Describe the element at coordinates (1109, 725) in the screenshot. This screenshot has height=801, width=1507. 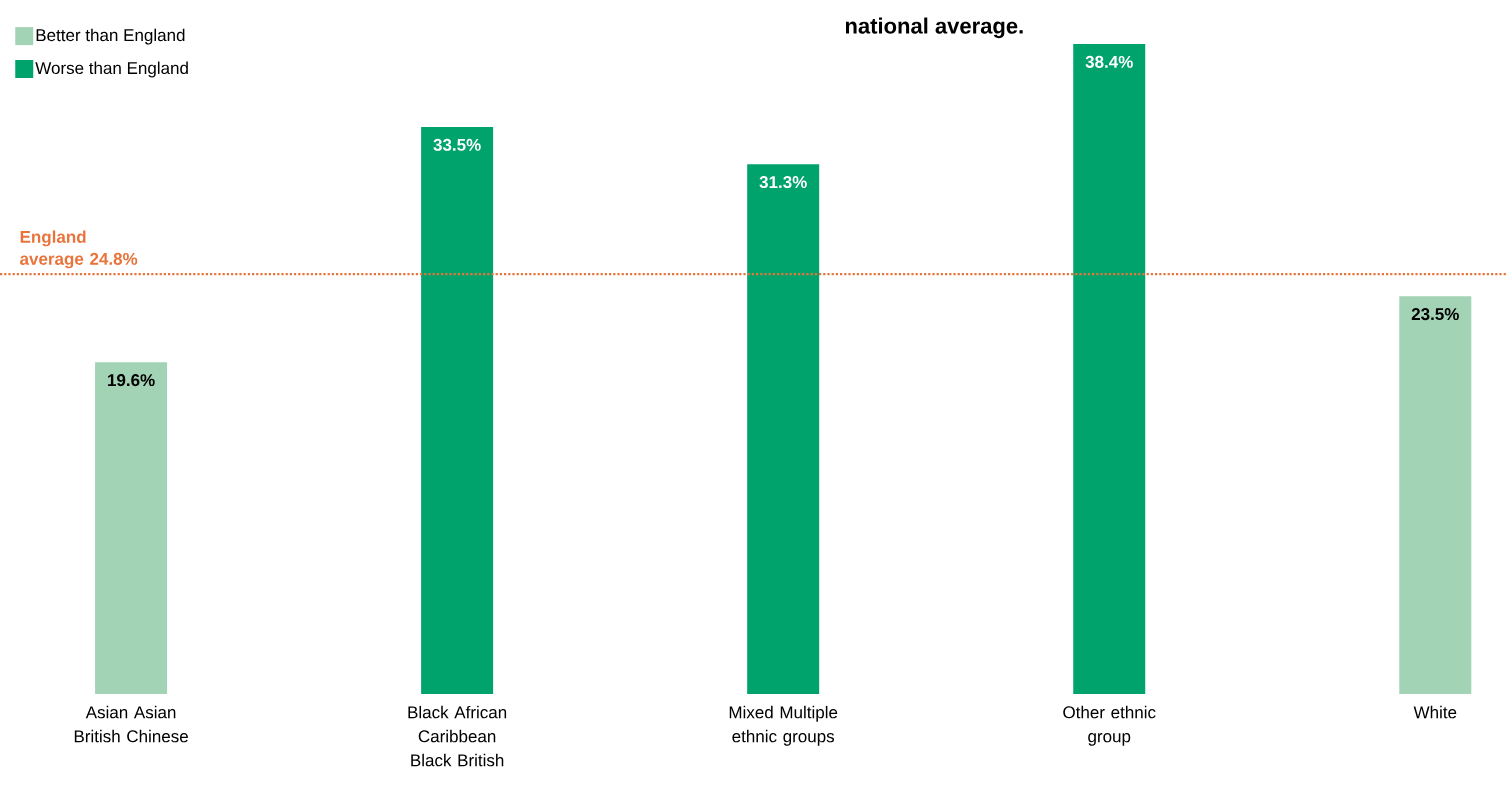
I see `x-tick-label: Other ethnic group` at that location.